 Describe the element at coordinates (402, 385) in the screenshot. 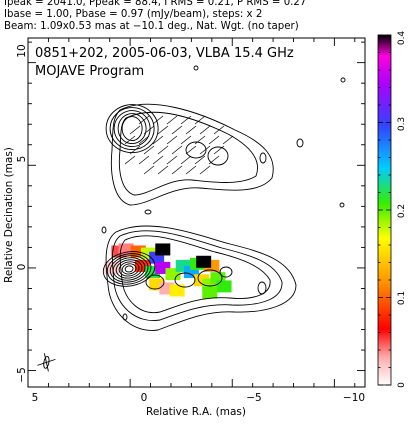

I see `colorbar-tick-label: 0` at that location.